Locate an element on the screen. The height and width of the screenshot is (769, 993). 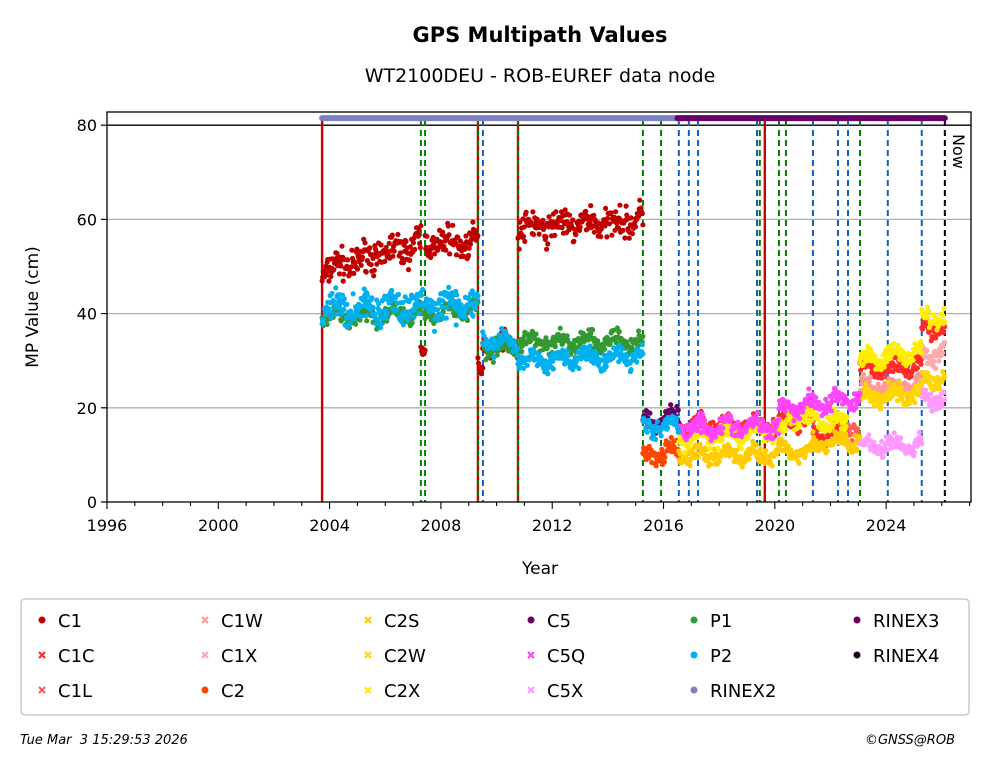
x-tick-label: 2024 is located at coordinates (886, 525).